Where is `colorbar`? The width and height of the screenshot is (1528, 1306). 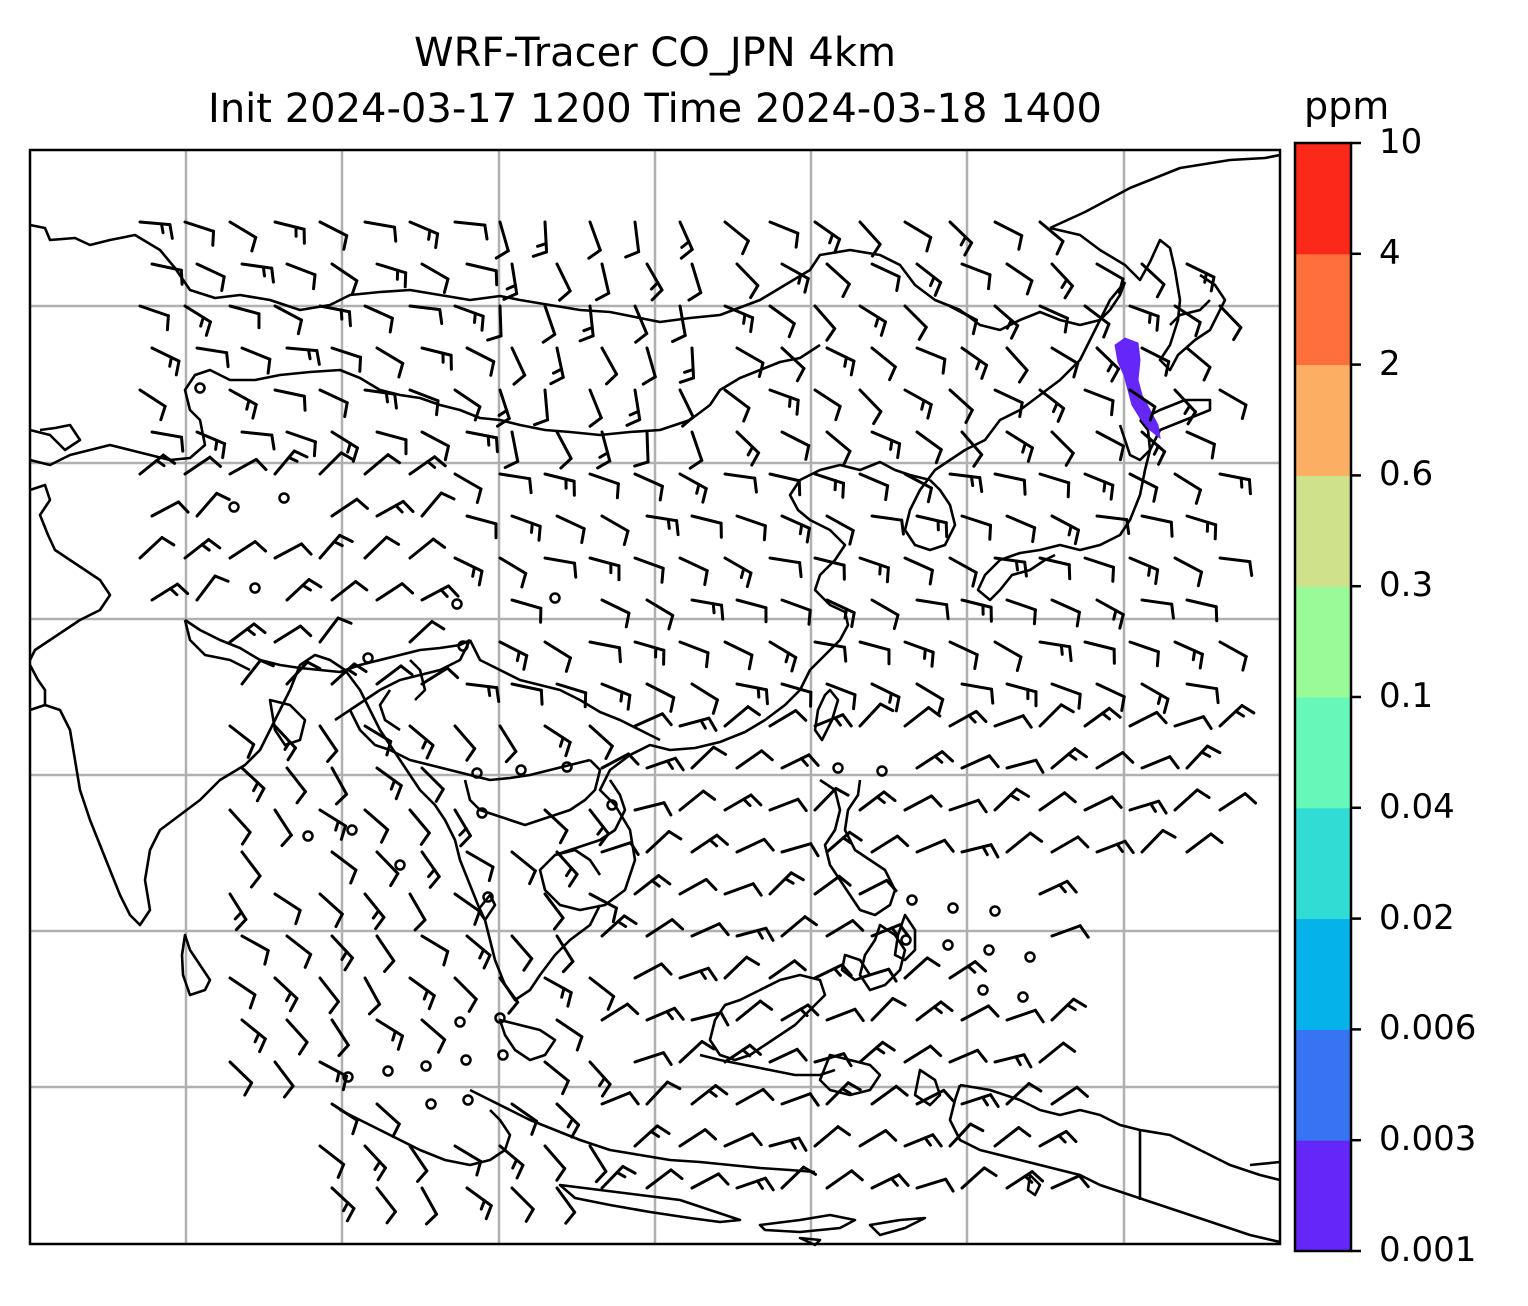
colorbar is located at coordinates (1327, 697).